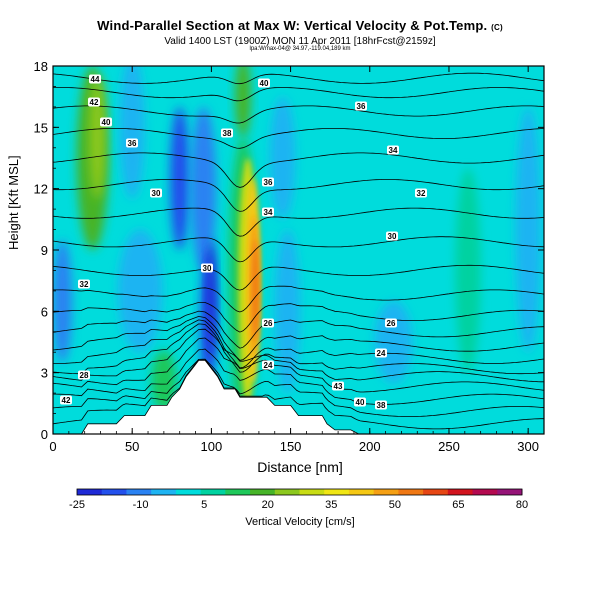 The image size is (600, 600). What do you see at coordinates (497, 27) in the screenshot?
I see `copyright-mark: (C)` at bounding box center [497, 27].